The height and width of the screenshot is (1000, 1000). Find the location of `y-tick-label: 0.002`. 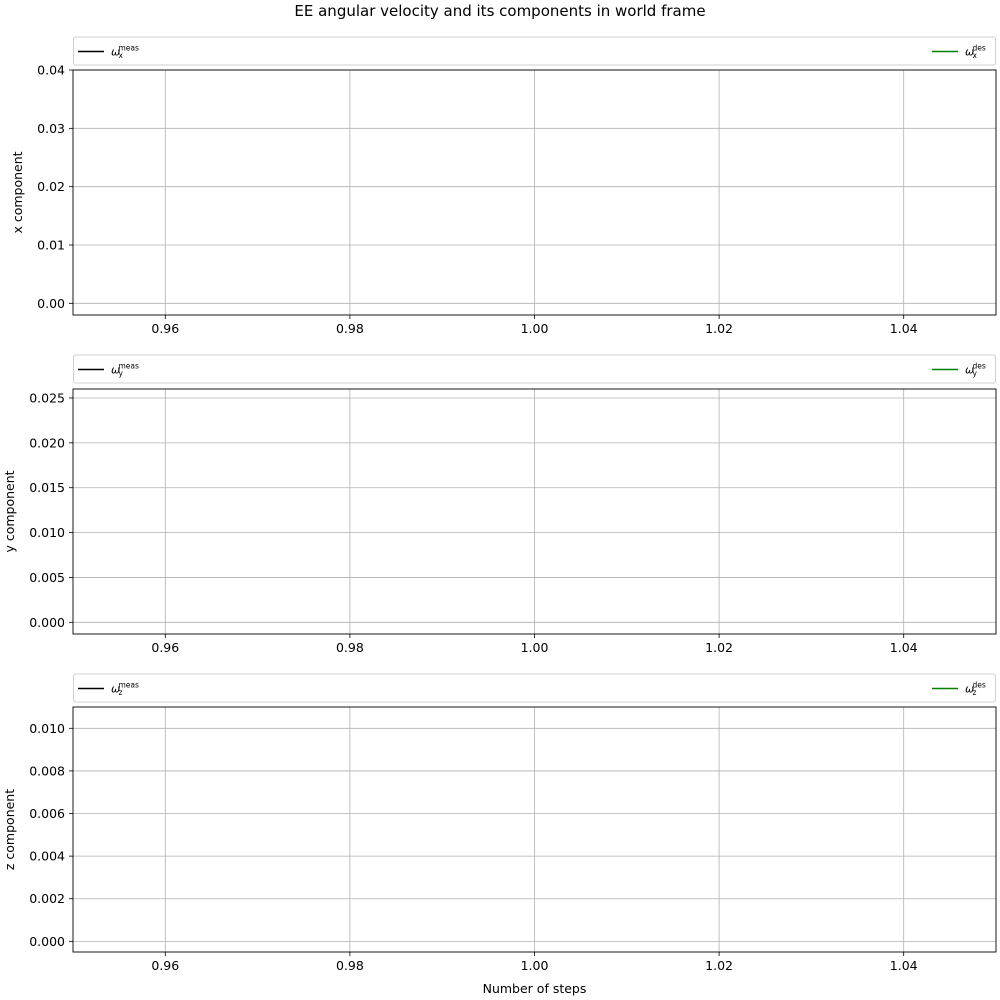

y-tick-label: 0.002 is located at coordinates (47, 898).